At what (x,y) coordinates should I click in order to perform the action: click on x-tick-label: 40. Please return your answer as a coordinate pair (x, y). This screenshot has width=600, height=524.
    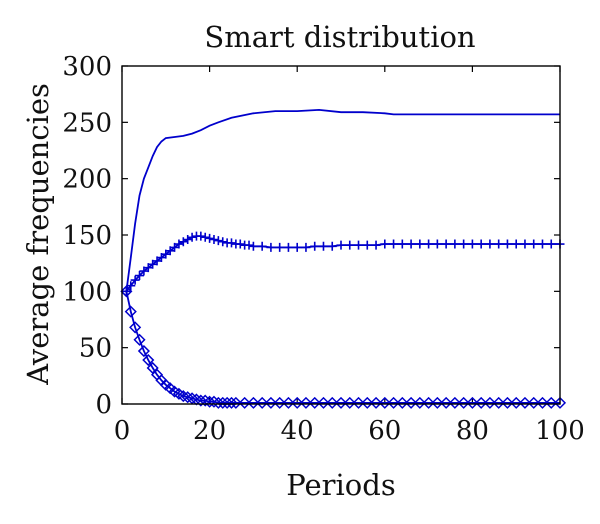
    Looking at the image, I should click on (297, 431).